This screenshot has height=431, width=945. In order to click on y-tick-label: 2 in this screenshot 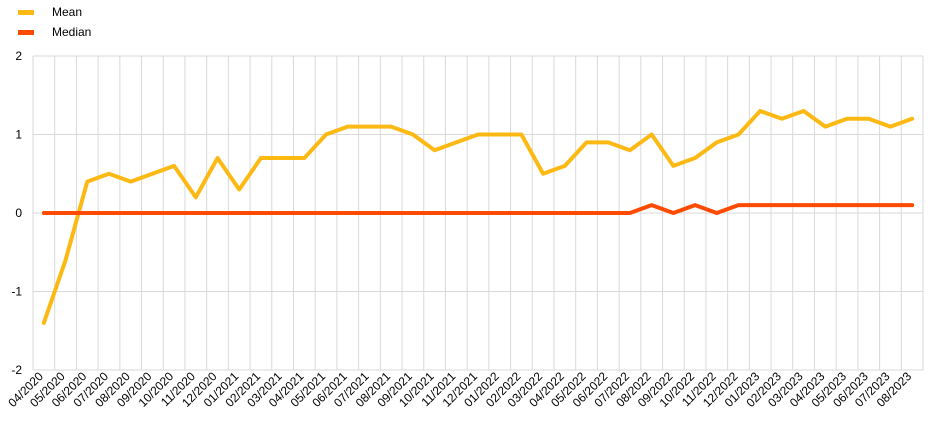, I will do `click(18, 56)`.